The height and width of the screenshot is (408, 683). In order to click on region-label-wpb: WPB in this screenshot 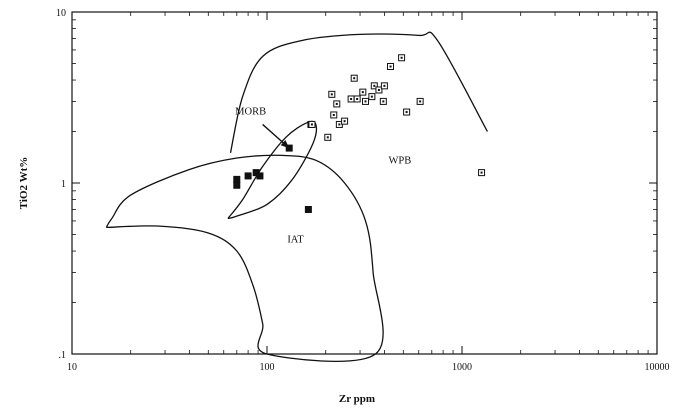, I will do `click(399, 161)`.